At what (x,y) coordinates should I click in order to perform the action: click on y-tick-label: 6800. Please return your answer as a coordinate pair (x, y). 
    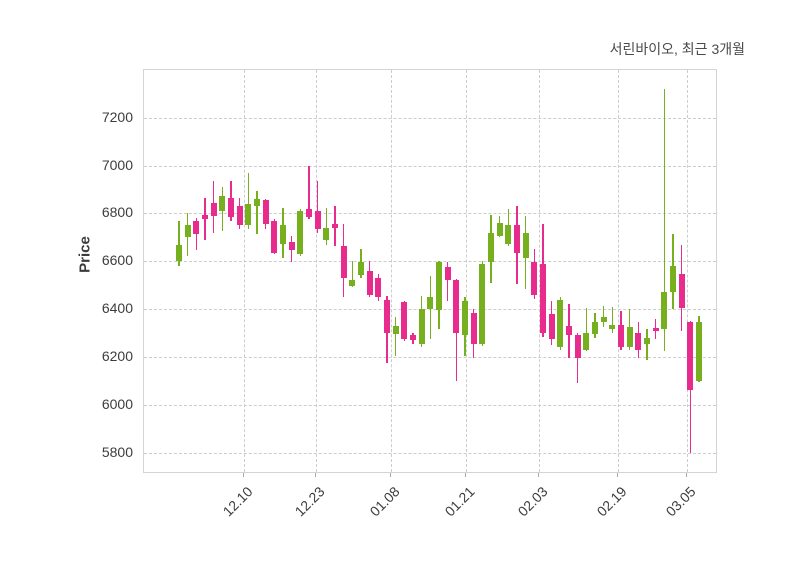
    Looking at the image, I should click on (117, 212).